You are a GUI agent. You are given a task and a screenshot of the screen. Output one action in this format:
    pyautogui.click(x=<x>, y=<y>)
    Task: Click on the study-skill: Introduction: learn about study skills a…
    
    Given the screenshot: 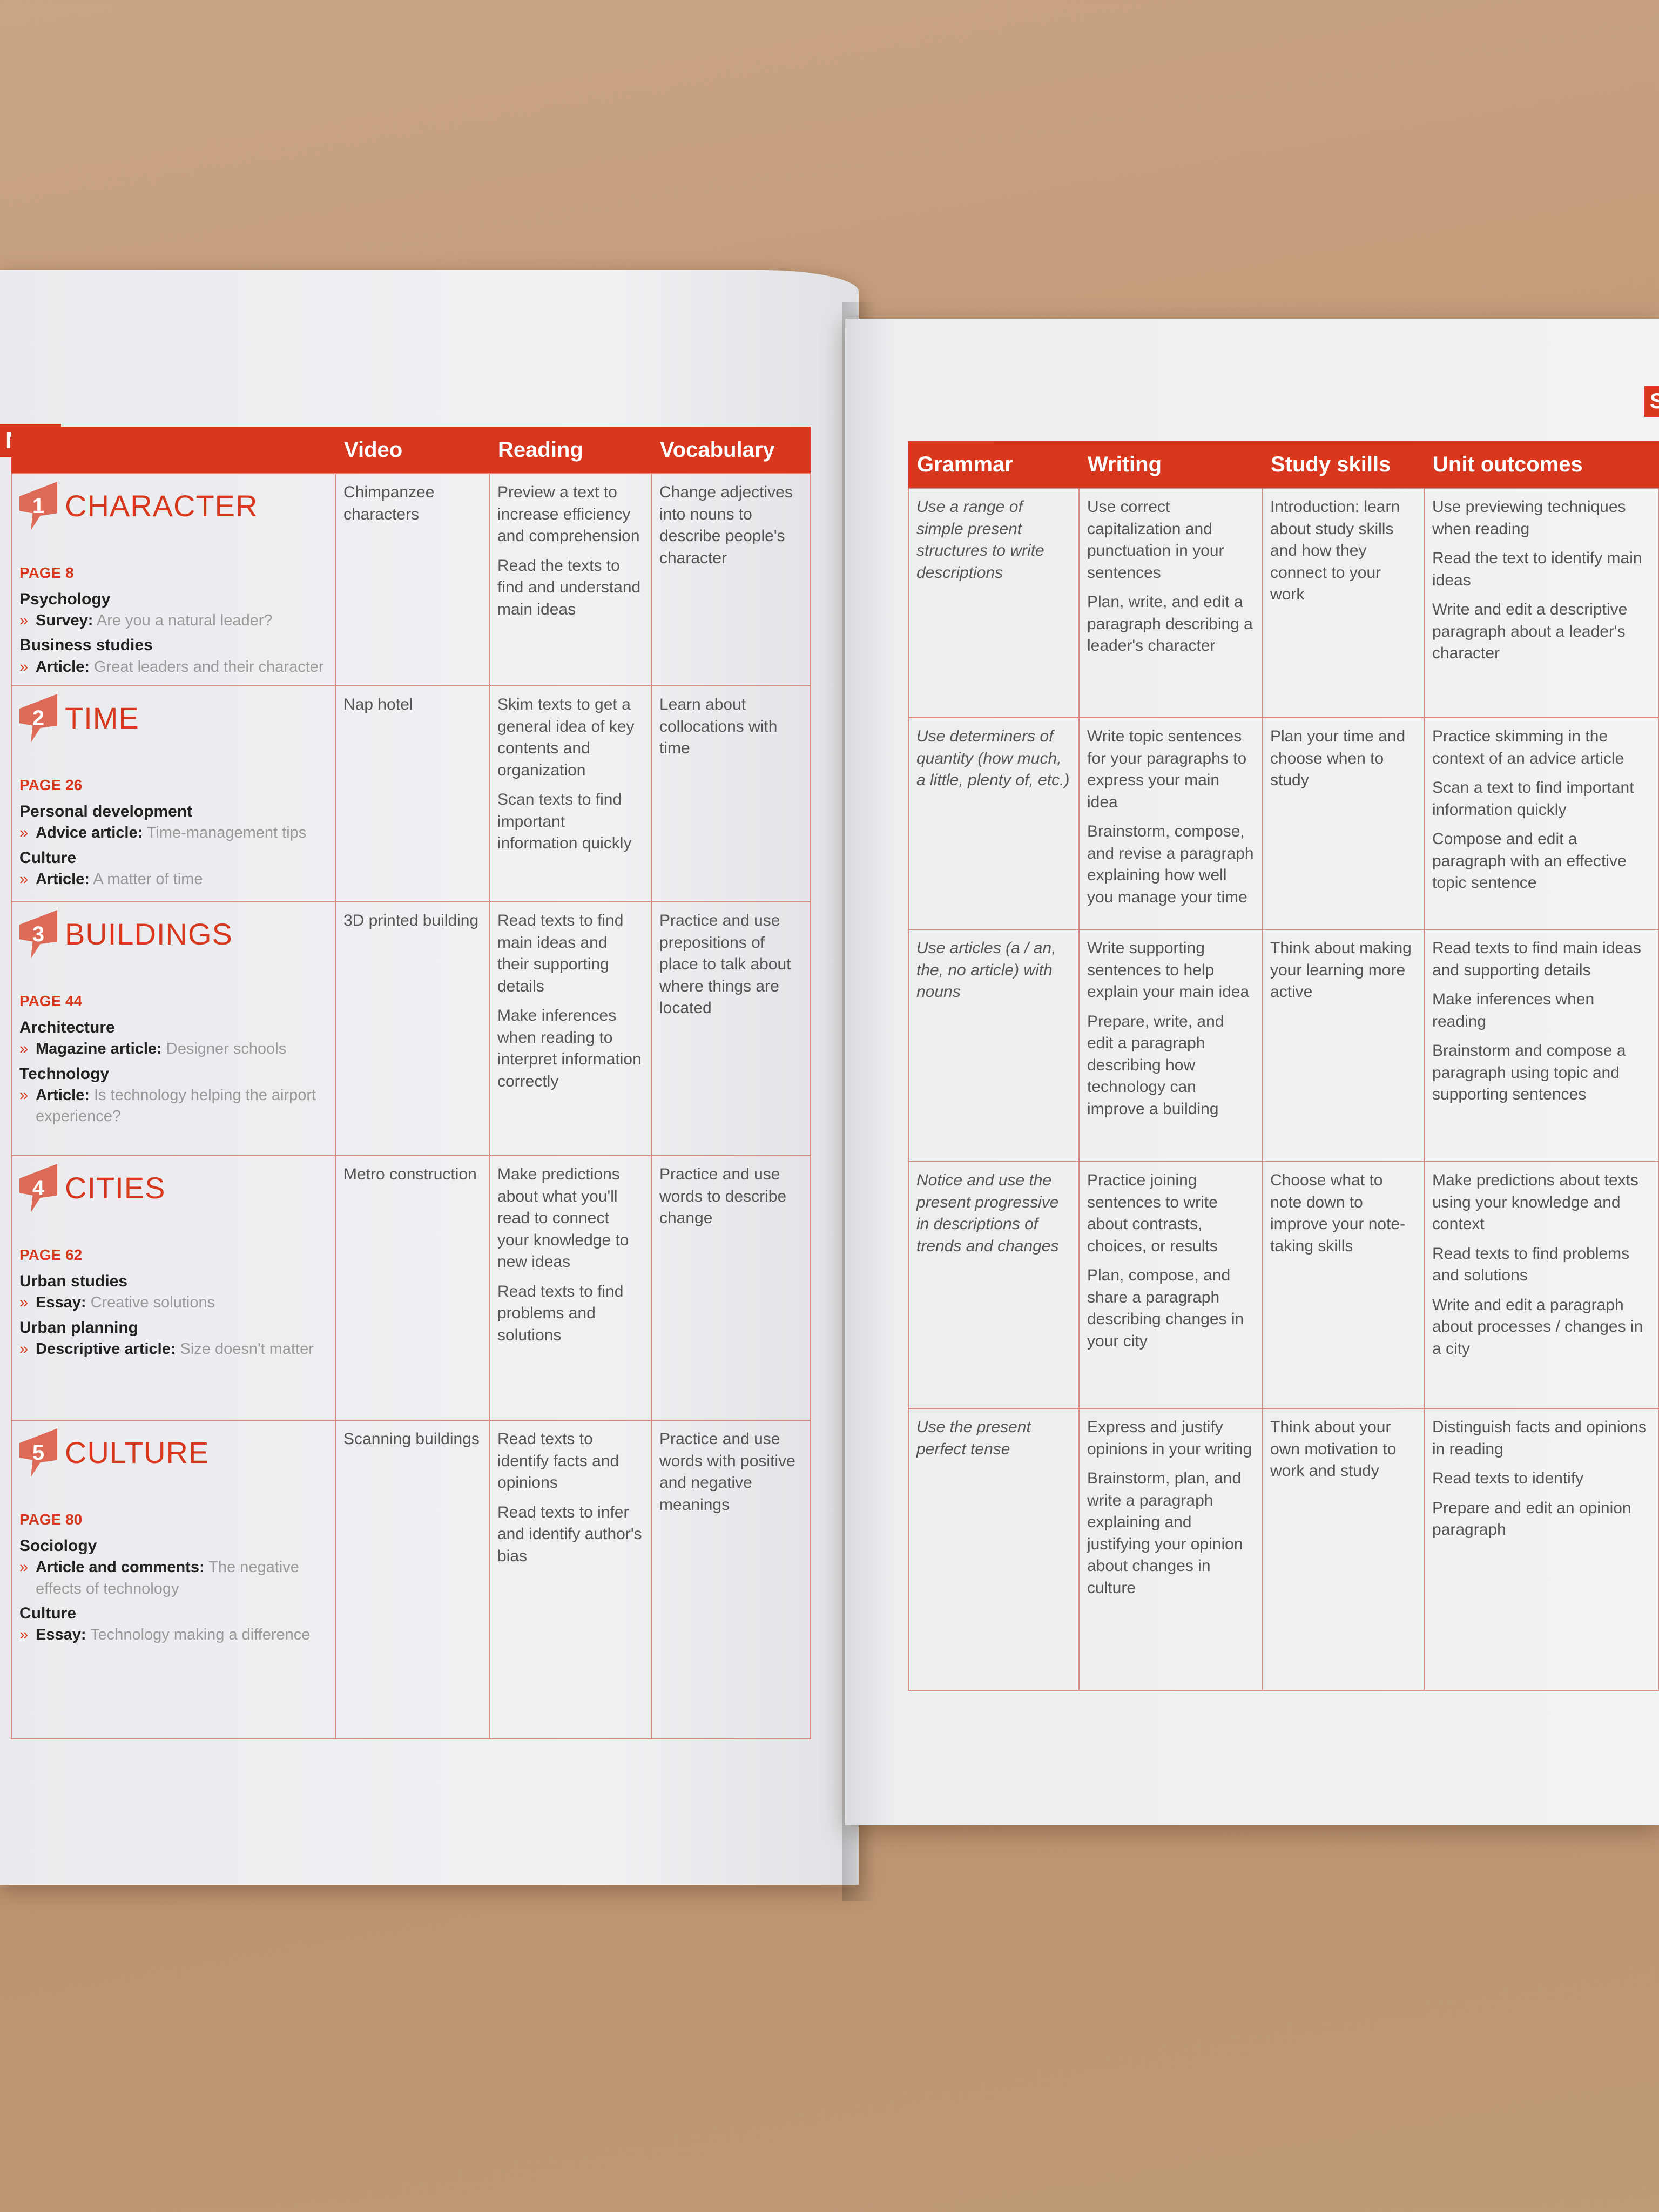 What is the action you would take?
    pyautogui.click(x=1335, y=550)
    